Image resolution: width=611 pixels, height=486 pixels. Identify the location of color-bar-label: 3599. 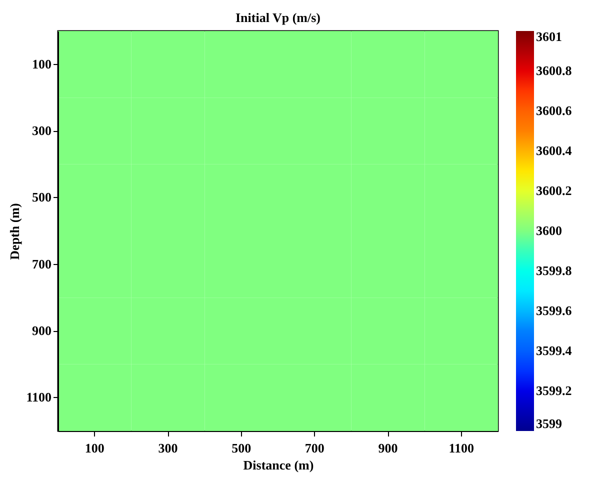
(549, 423).